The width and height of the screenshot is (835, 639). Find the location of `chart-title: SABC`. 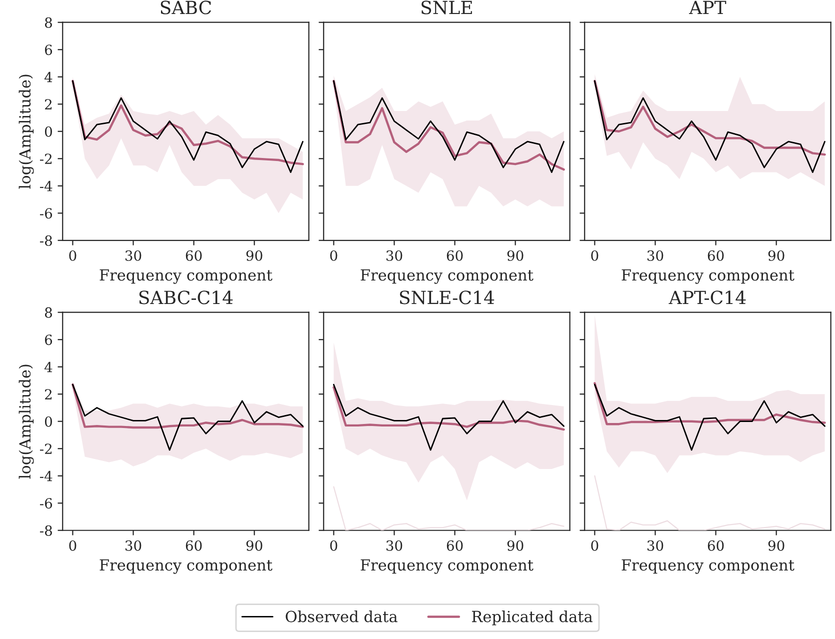

chart-title: SABC is located at coordinates (186, 7).